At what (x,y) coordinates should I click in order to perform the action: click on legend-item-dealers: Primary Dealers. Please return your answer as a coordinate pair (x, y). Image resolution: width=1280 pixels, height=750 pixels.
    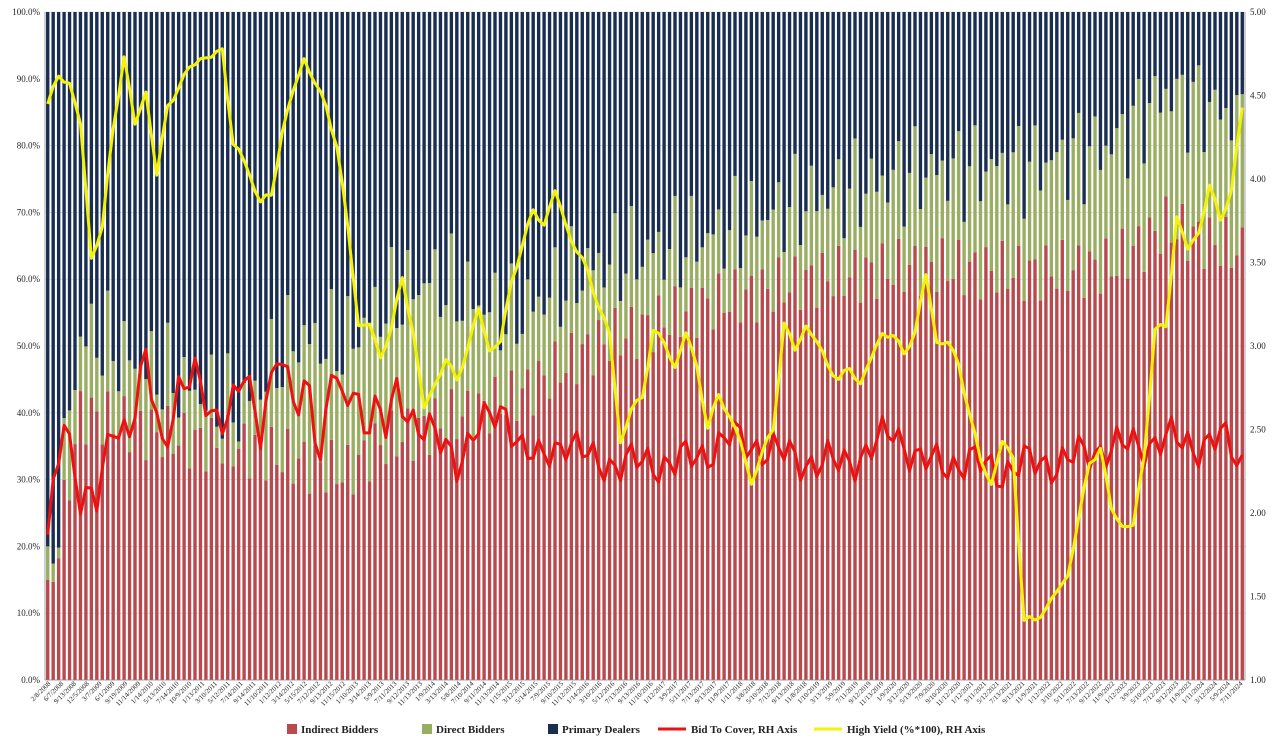
    Looking at the image, I should click on (594, 730).